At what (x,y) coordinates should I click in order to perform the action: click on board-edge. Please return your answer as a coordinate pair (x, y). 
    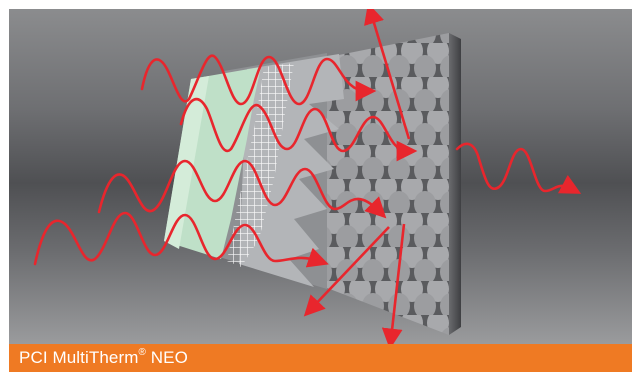
    Looking at the image, I should click on (455, 184).